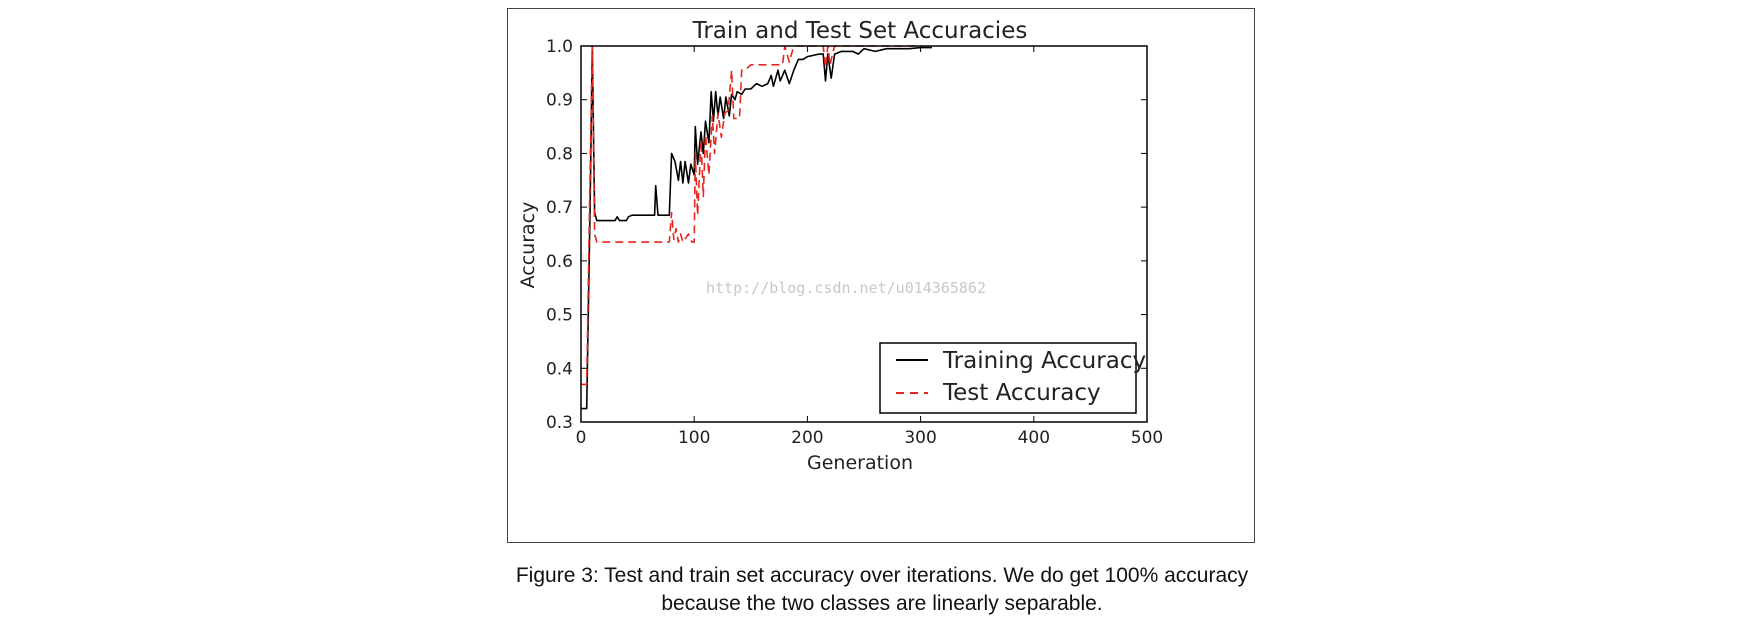 The width and height of the screenshot is (1764, 624). Describe the element at coordinates (1147, 438) in the screenshot. I see `x-tick-label: 500` at that location.